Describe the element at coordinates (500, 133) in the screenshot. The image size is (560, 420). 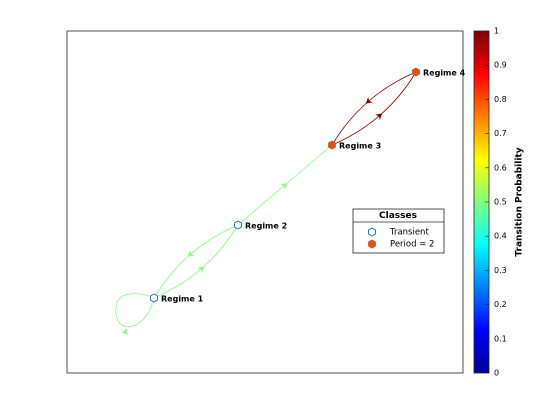
I see `colorbar-tick-label: 0.7` at that location.